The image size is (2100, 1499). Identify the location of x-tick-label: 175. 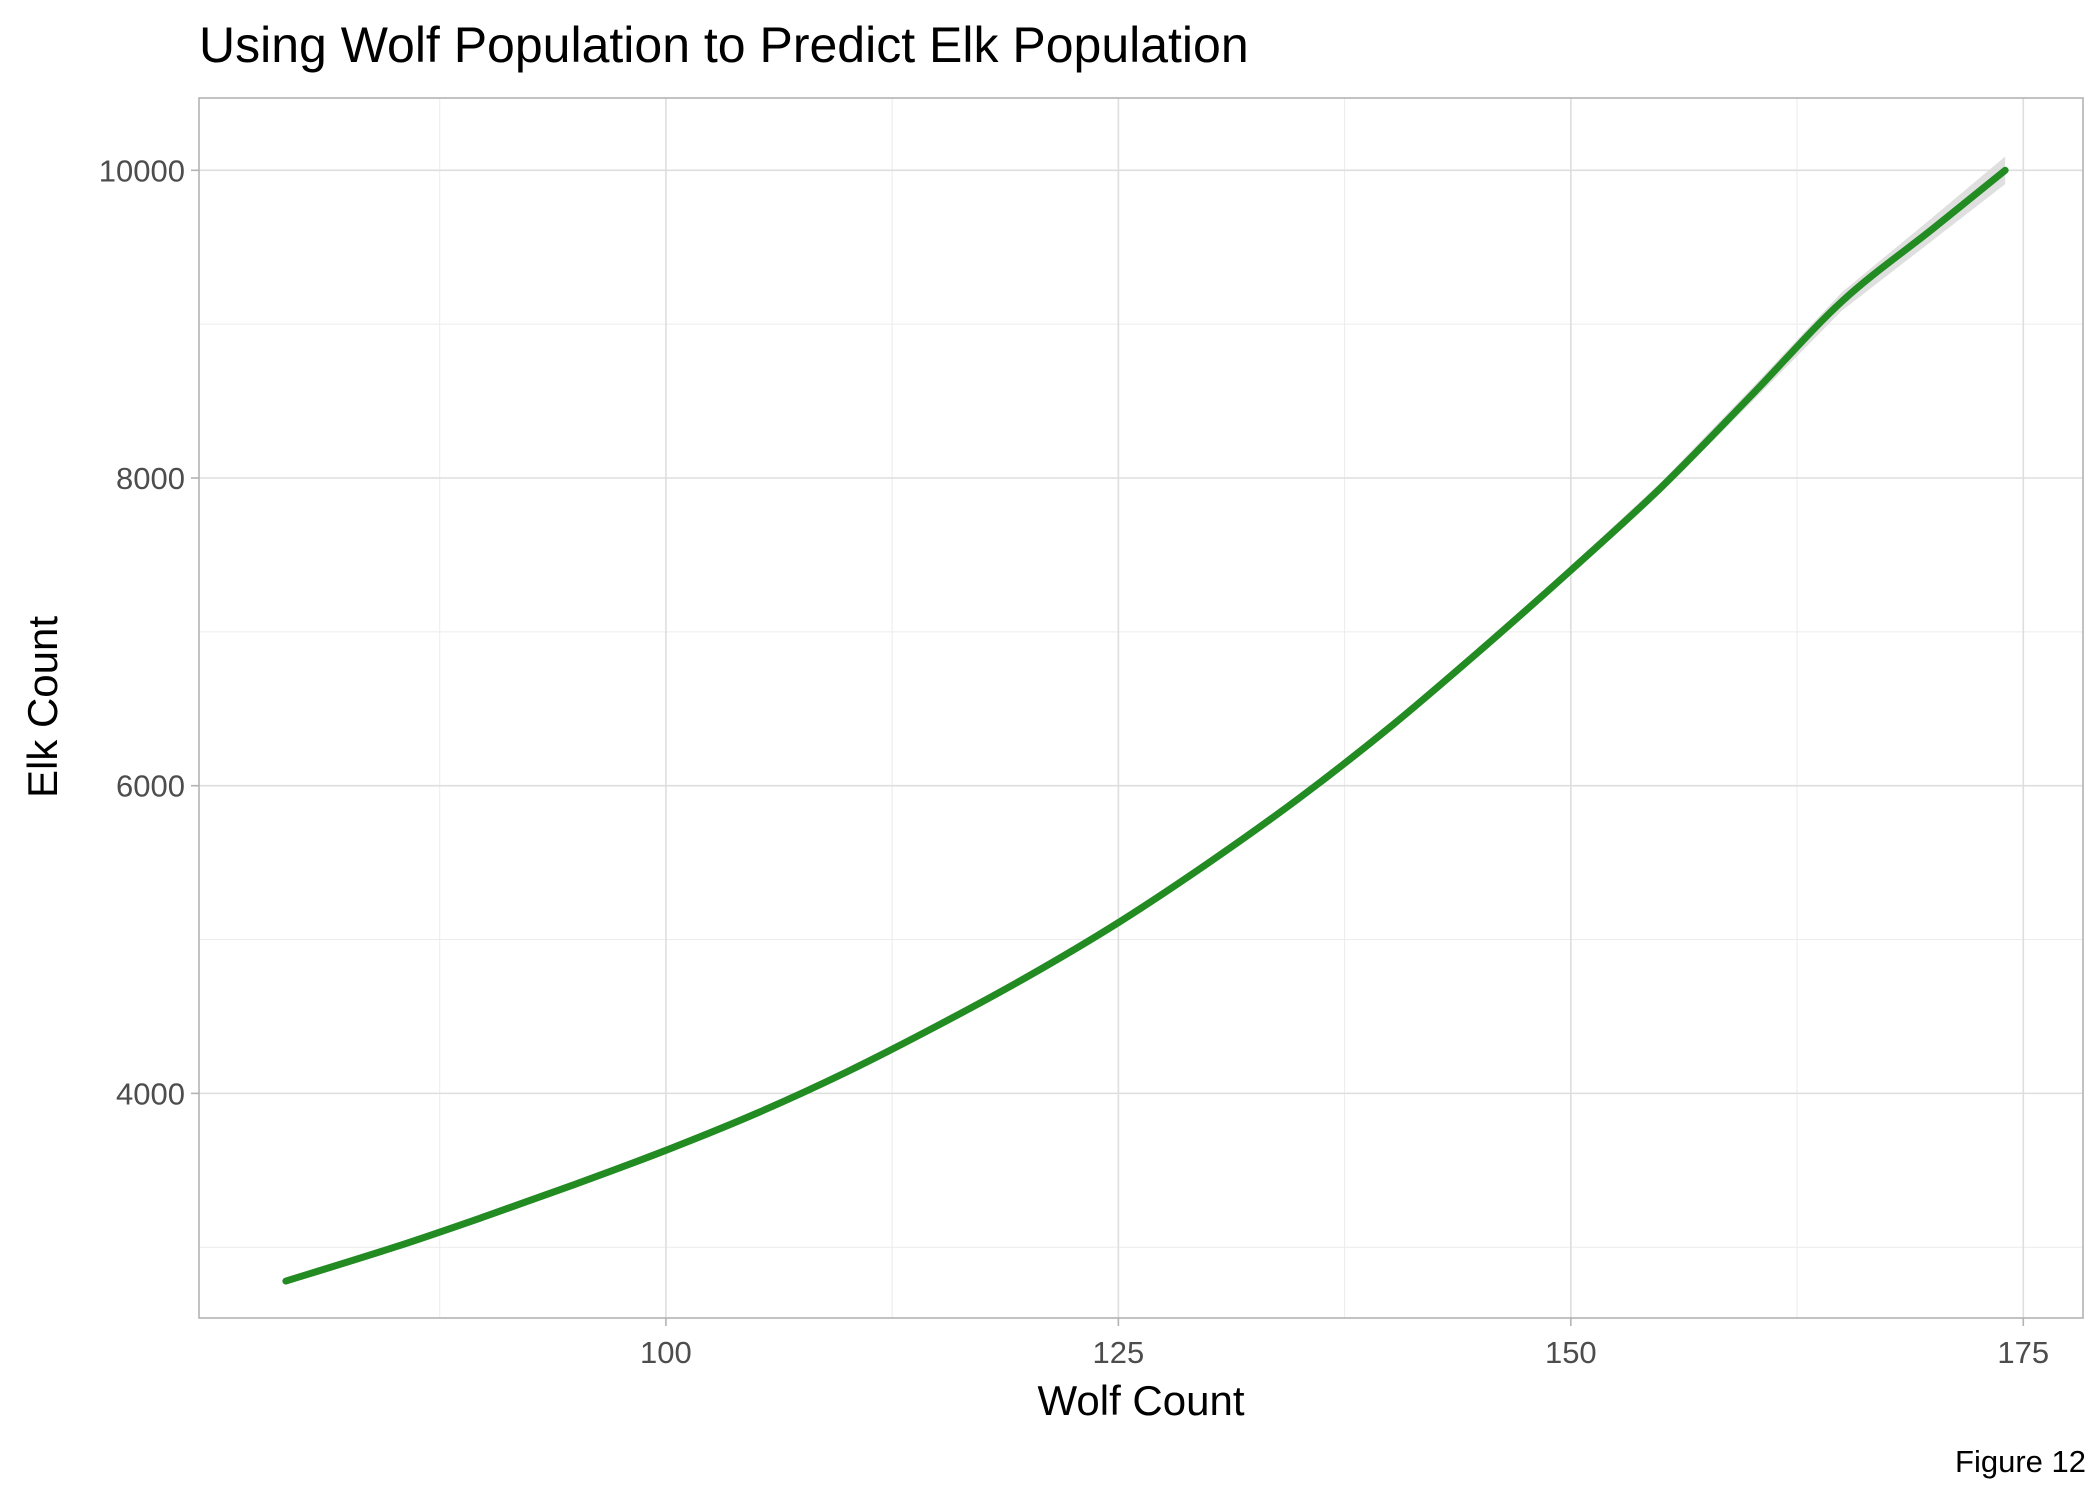
(2023, 1352).